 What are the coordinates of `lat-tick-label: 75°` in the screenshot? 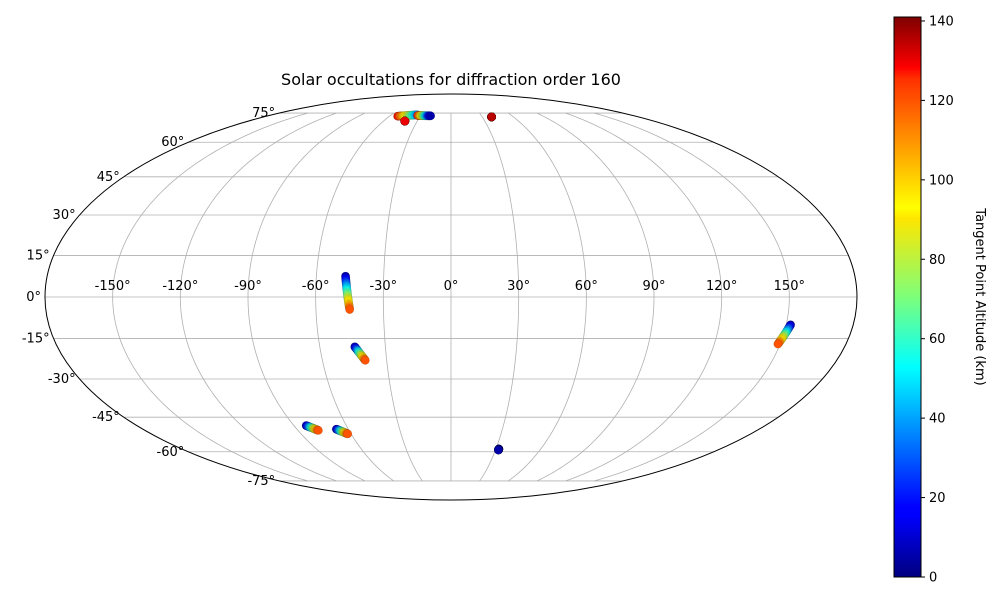 It's located at (263, 113).